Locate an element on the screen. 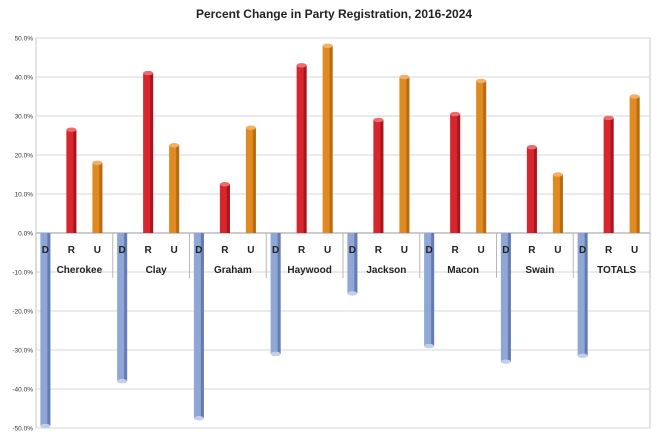 This screenshot has width=668, height=444. bar-r-haywood is located at coordinates (301, 148).